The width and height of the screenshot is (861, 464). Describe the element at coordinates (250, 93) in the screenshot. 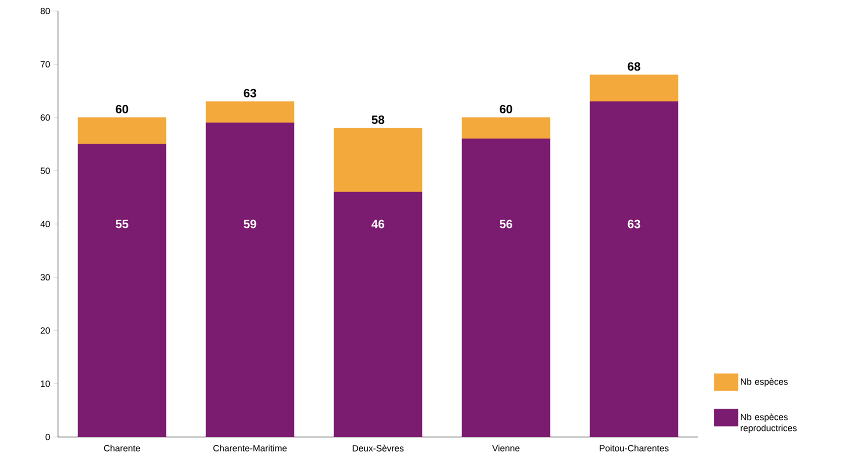

I see `total-label: 63` at that location.